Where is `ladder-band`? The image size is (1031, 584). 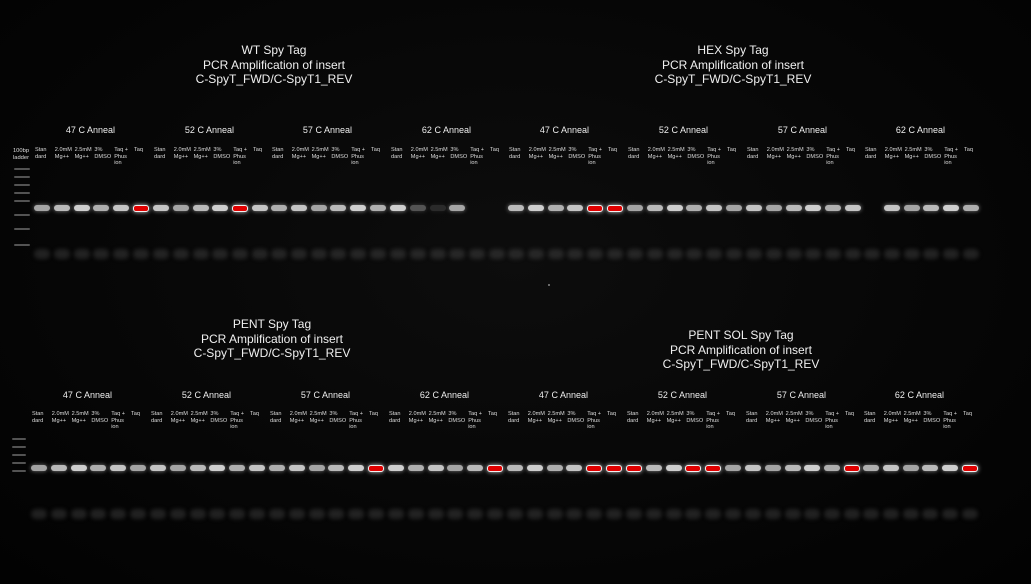 ladder-band is located at coordinates (22, 201).